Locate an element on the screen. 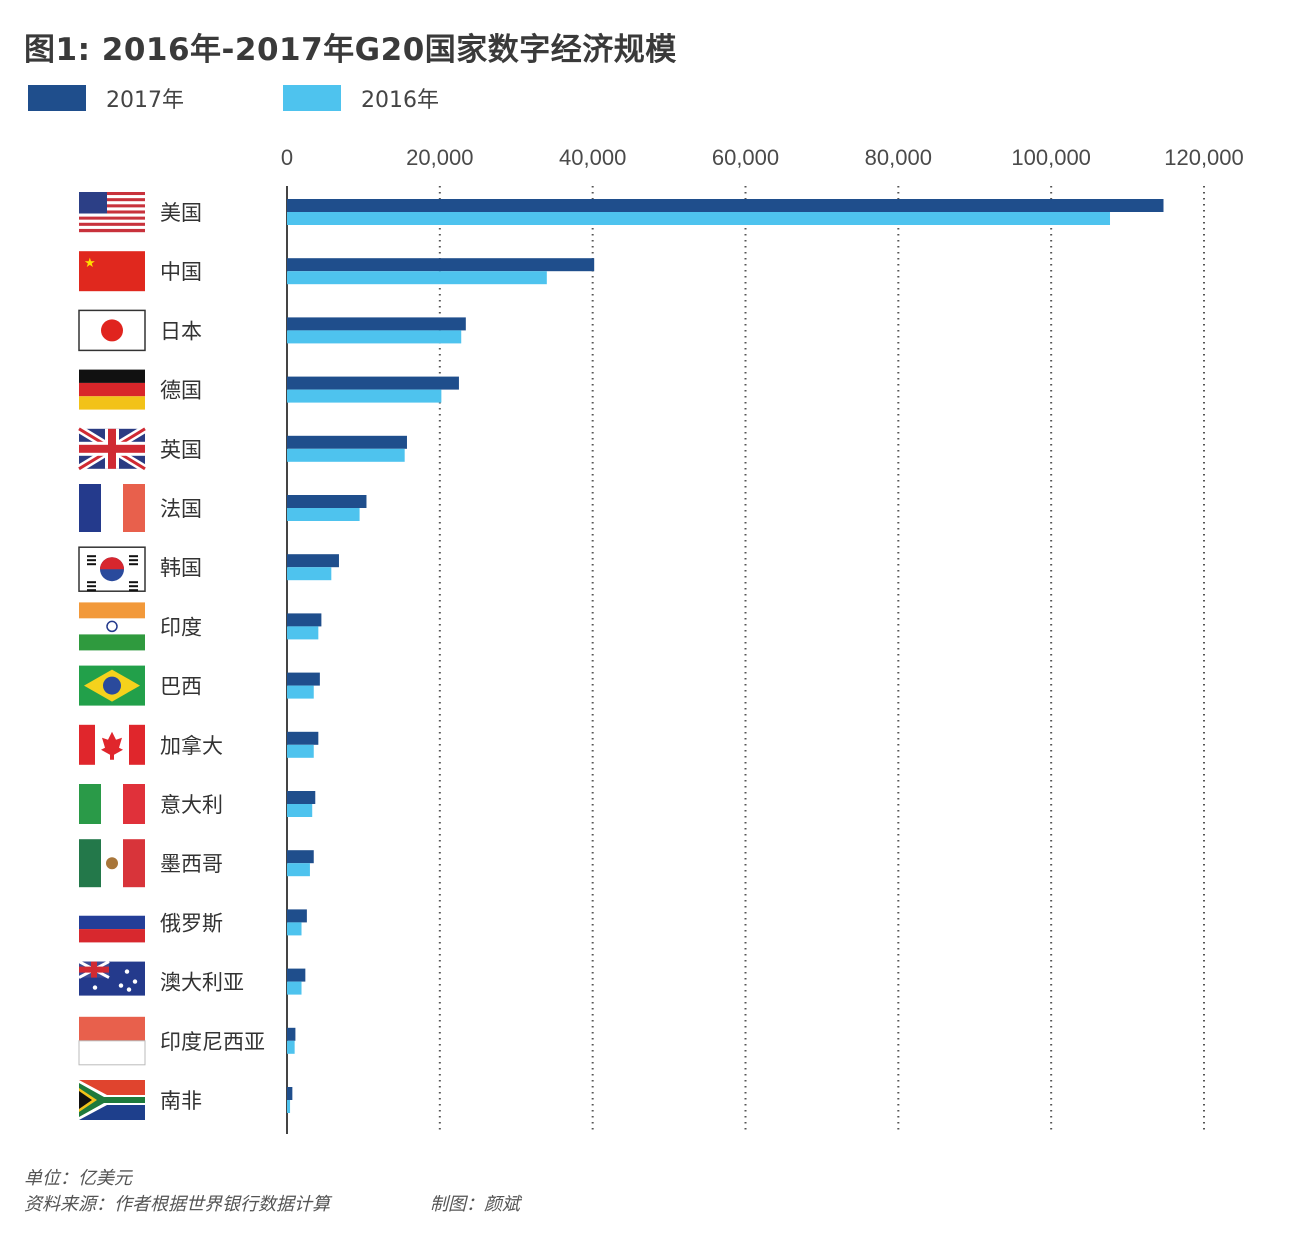 This screenshot has height=1252, width=1306. south-africa-flag-icon is located at coordinates (112, 1100).